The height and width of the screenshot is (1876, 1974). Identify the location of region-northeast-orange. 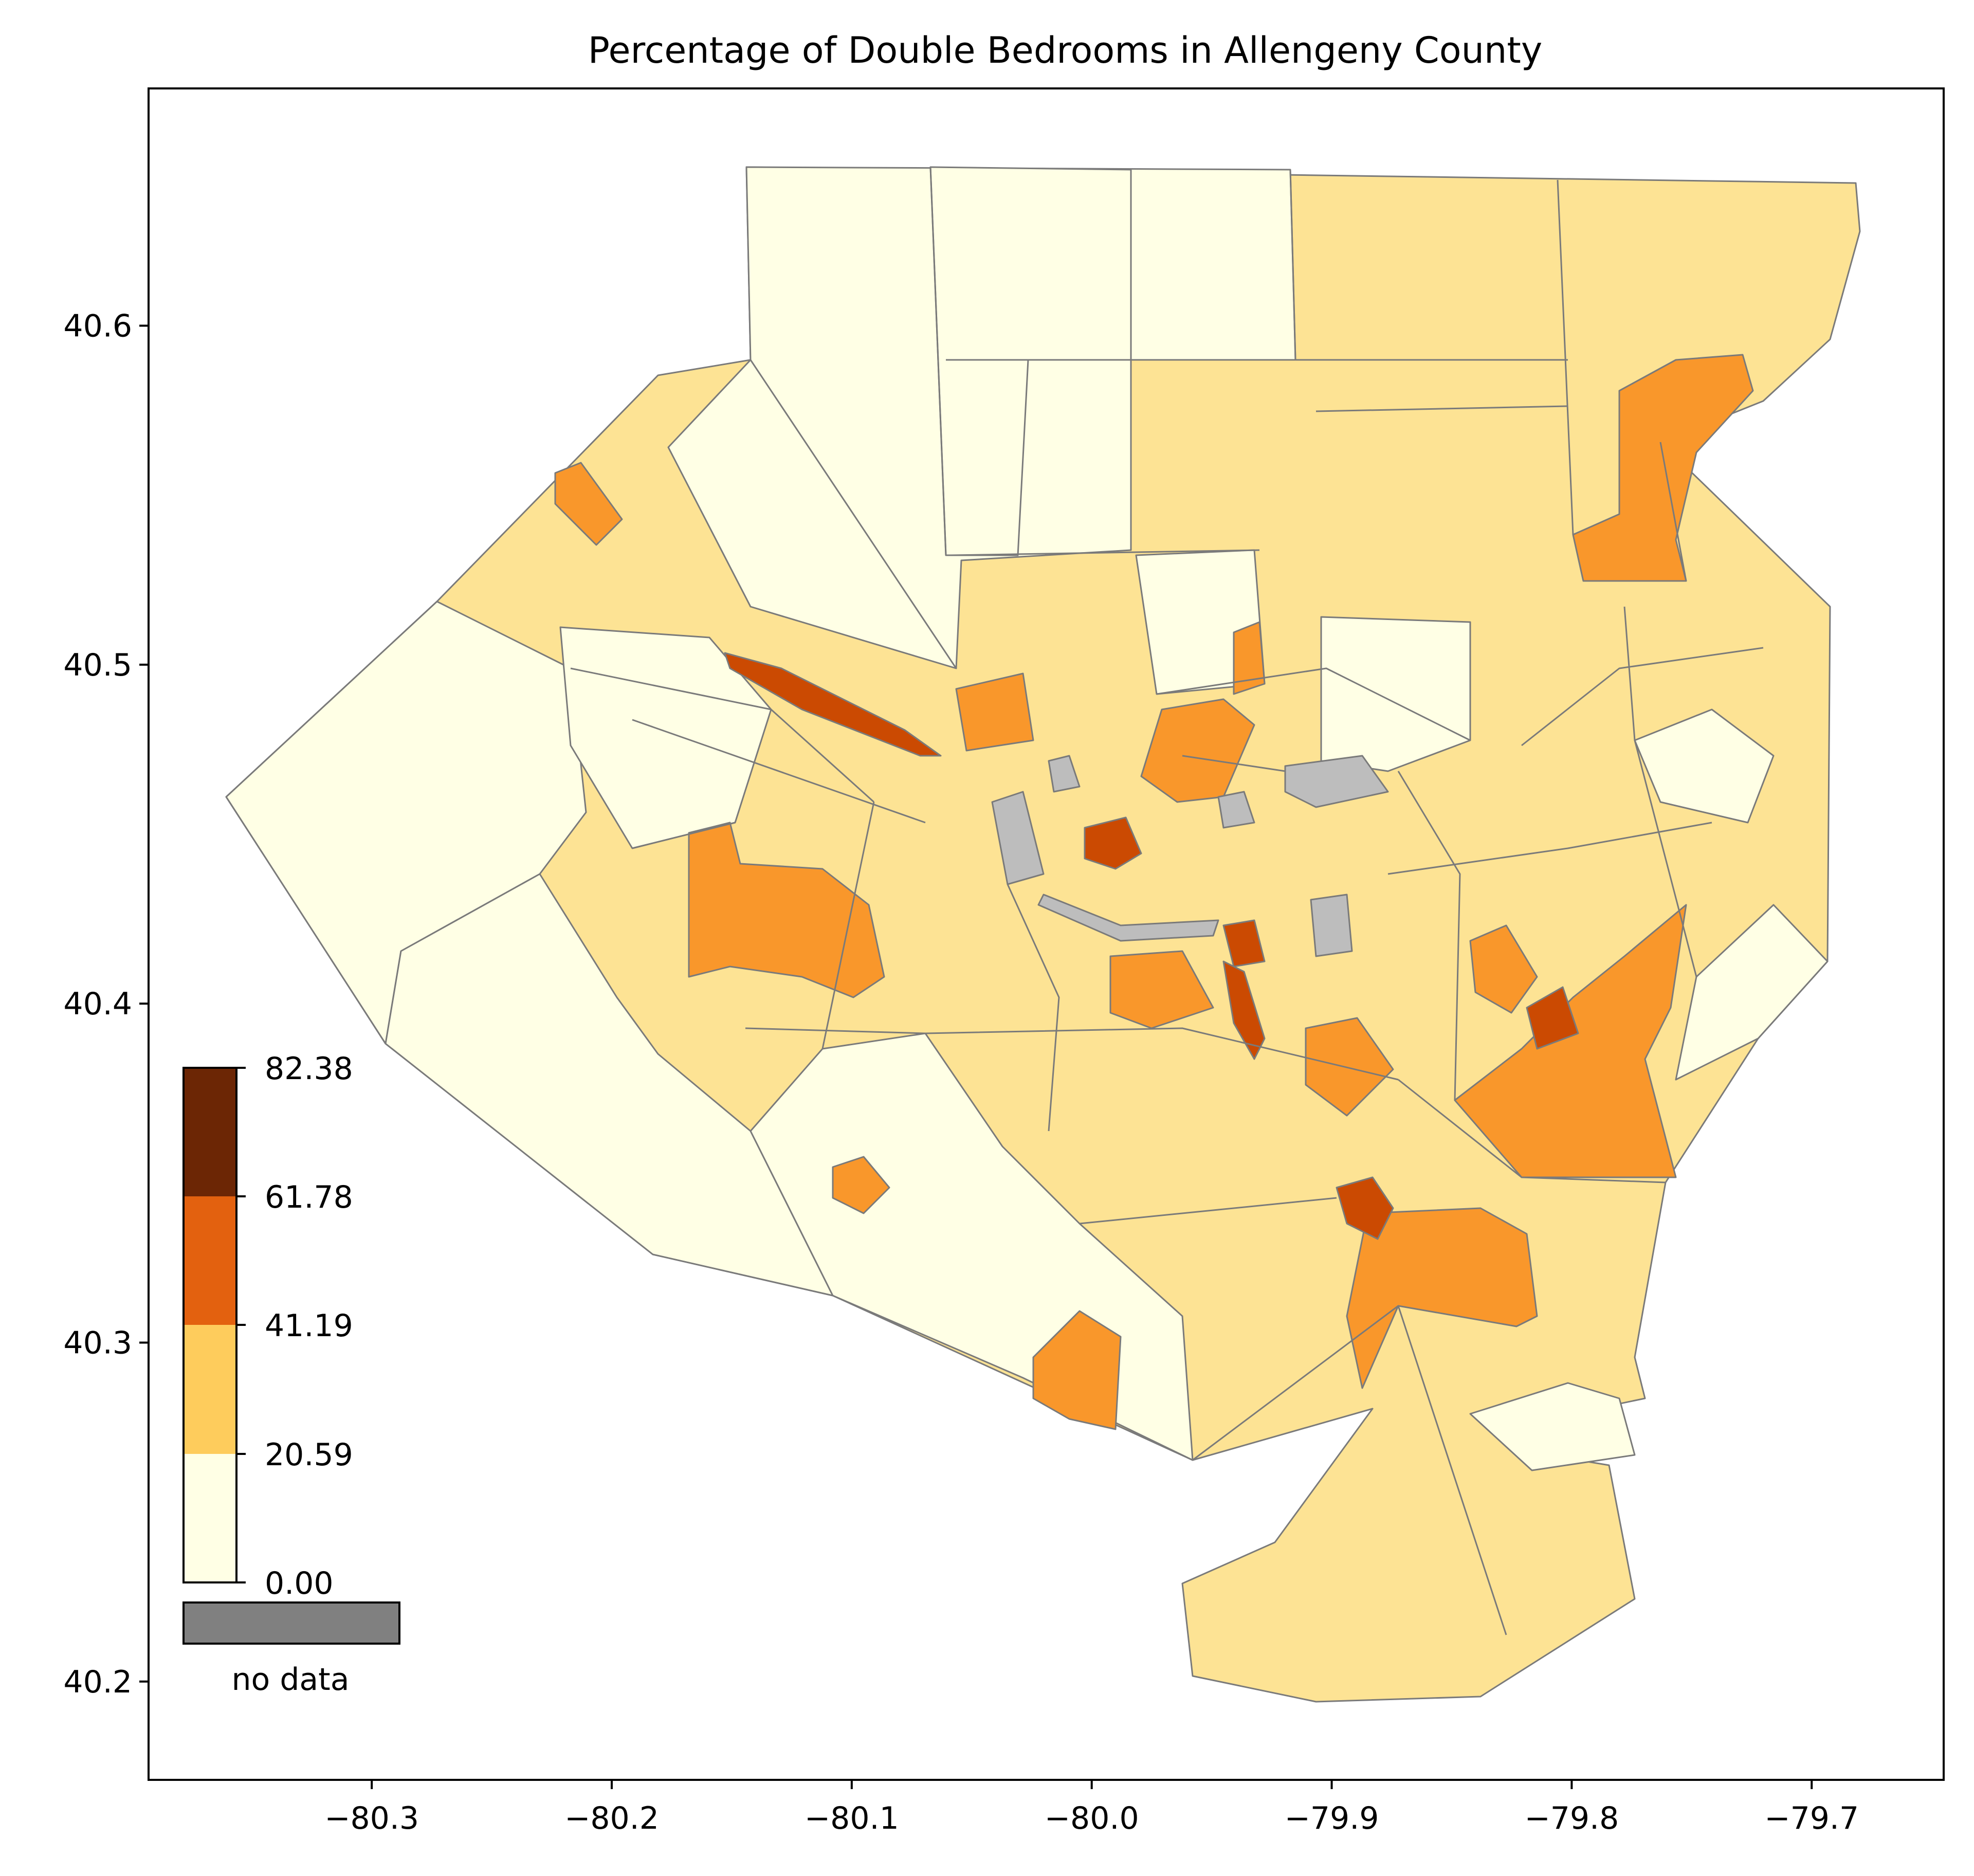
(1663, 468).